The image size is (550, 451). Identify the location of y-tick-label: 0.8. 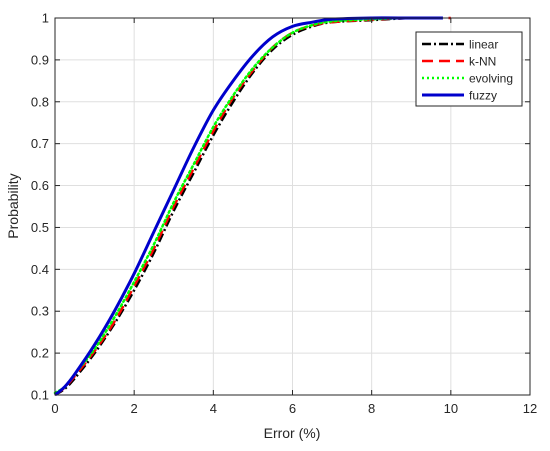
(40, 101).